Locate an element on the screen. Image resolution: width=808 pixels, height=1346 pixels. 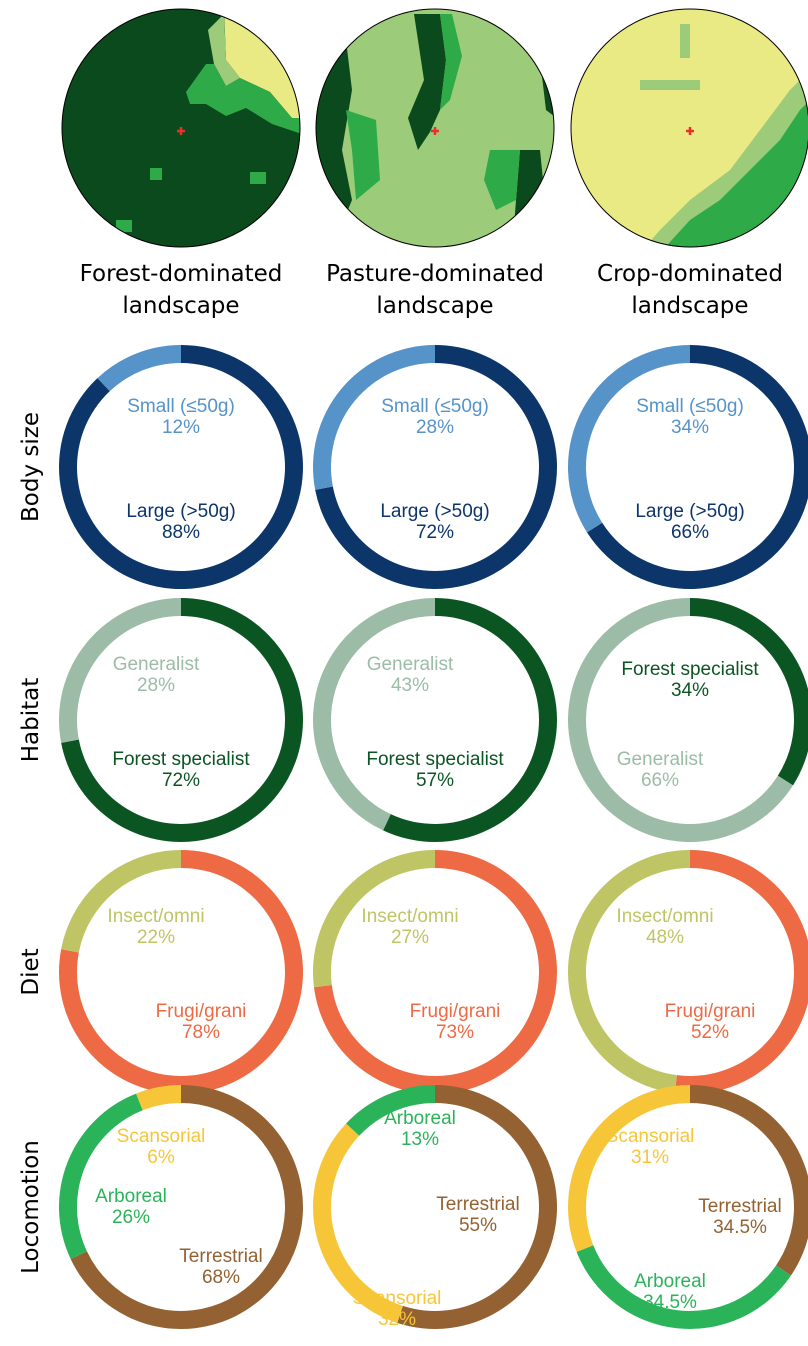
column-label-forest-line2: landscape is located at coordinates (180, 306).